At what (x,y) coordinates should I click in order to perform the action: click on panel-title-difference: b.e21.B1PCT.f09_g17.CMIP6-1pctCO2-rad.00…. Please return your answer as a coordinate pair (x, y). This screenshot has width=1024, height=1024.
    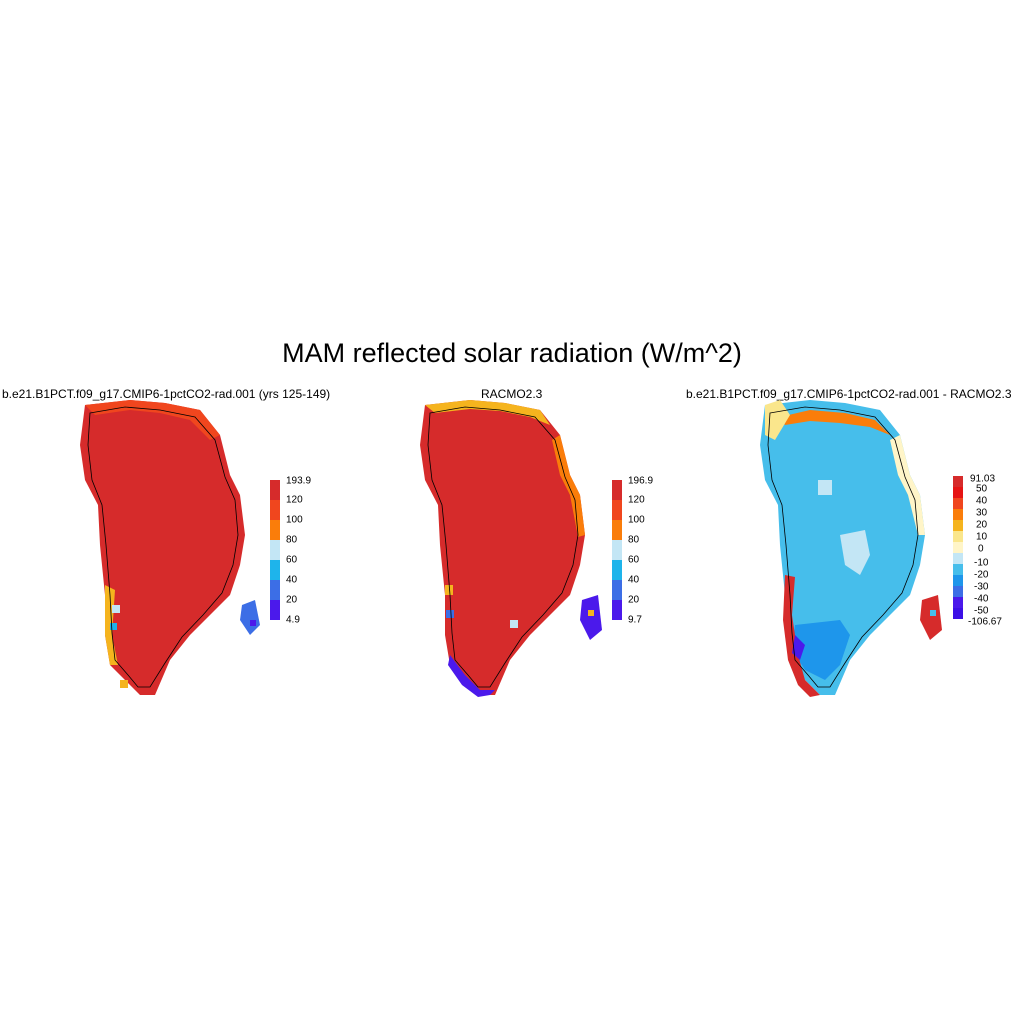
    Looking at the image, I should click on (849, 394).